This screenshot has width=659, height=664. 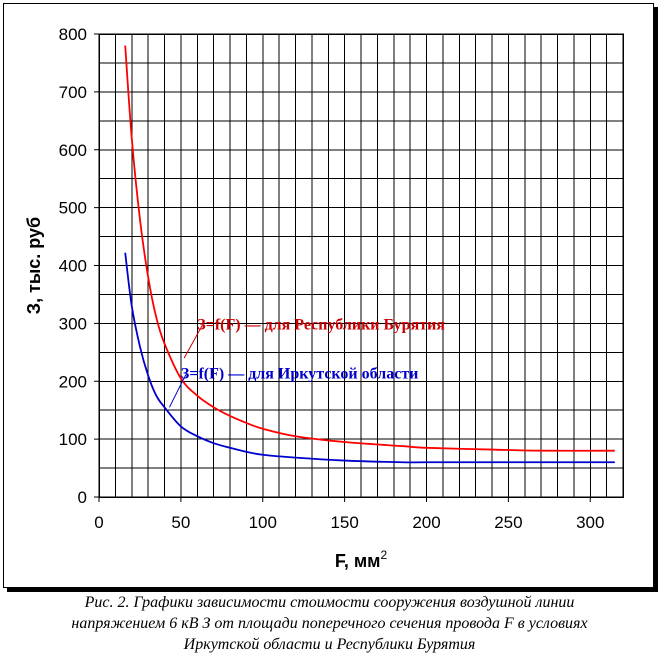 I want to click on x-tick-label: 200, so click(x=426, y=522).